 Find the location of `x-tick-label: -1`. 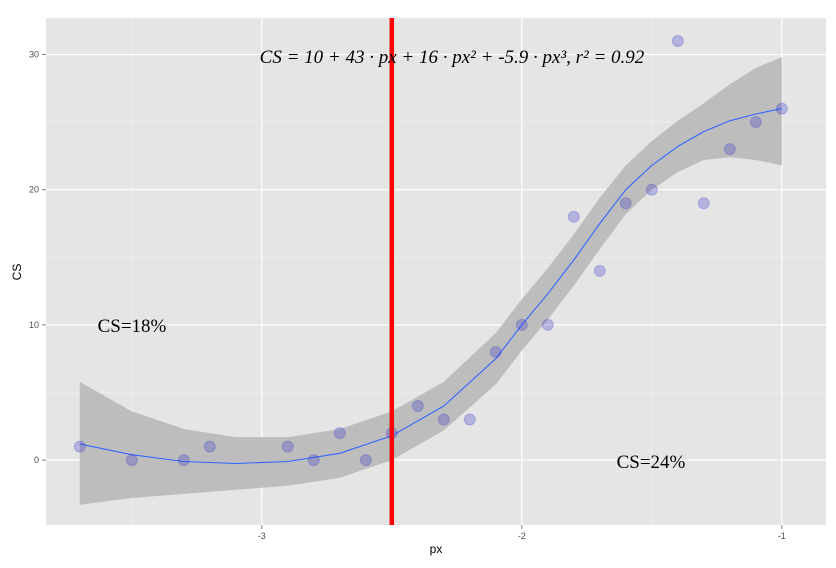

x-tick-label: -1 is located at coordinates (782, 536).